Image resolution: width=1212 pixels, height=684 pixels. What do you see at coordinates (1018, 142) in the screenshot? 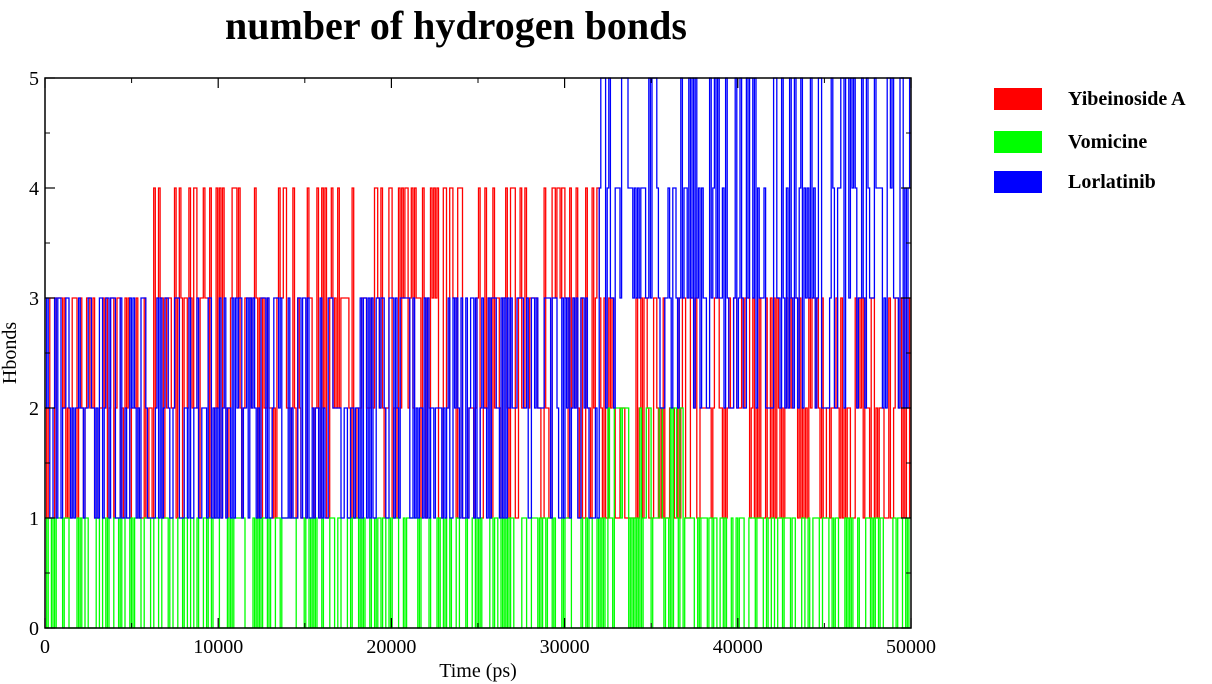
I see `legend-swatch-green` at bounding box center [1018, 142].